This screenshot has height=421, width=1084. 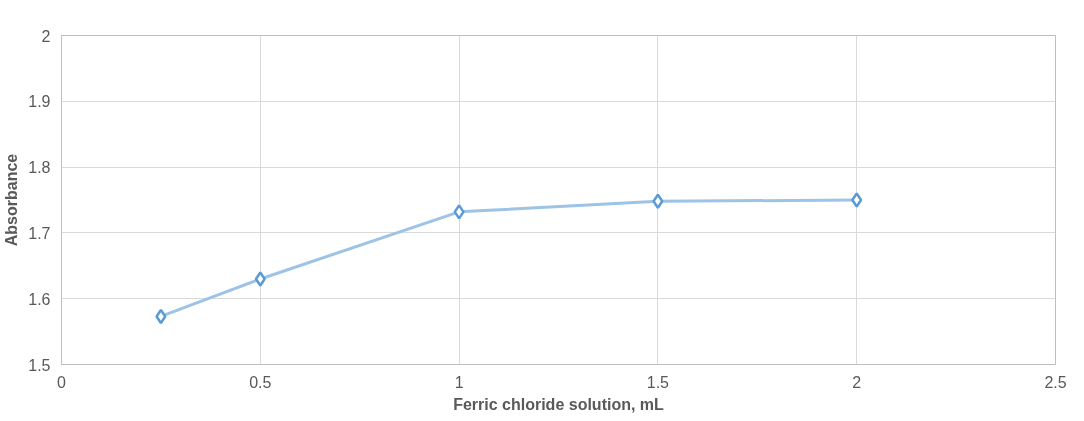 I want to click on x-tick-label: 2.5, so click(x=1055, y=382).